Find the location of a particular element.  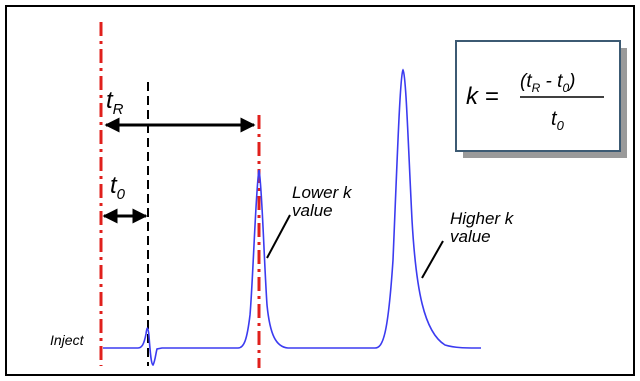

lower-k-pointer is located at coordinates (278, 236).